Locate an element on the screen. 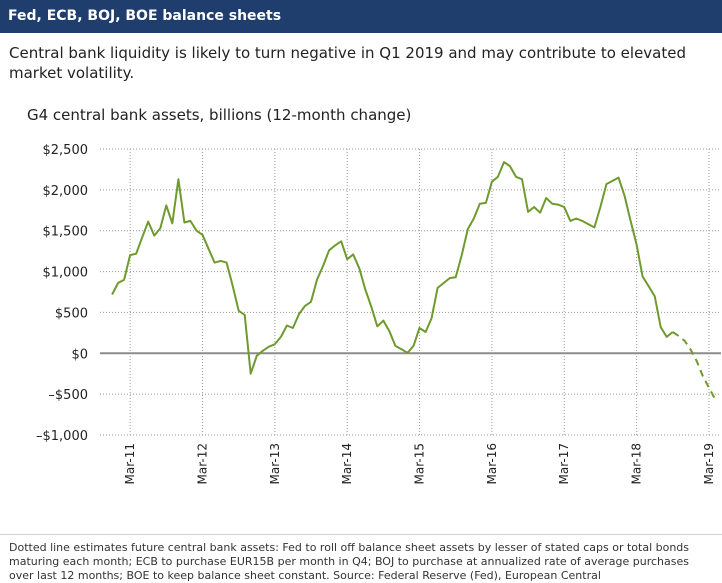  x-tick-label: Mar-15 is located at coordinates (420, 463).